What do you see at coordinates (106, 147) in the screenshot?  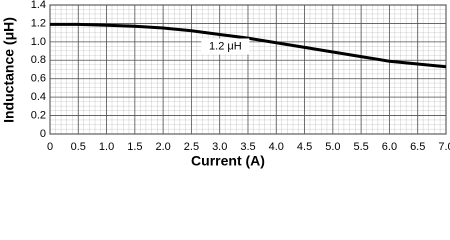 I see `x-tick-label: 1.0` at bounding box center [106, 147].